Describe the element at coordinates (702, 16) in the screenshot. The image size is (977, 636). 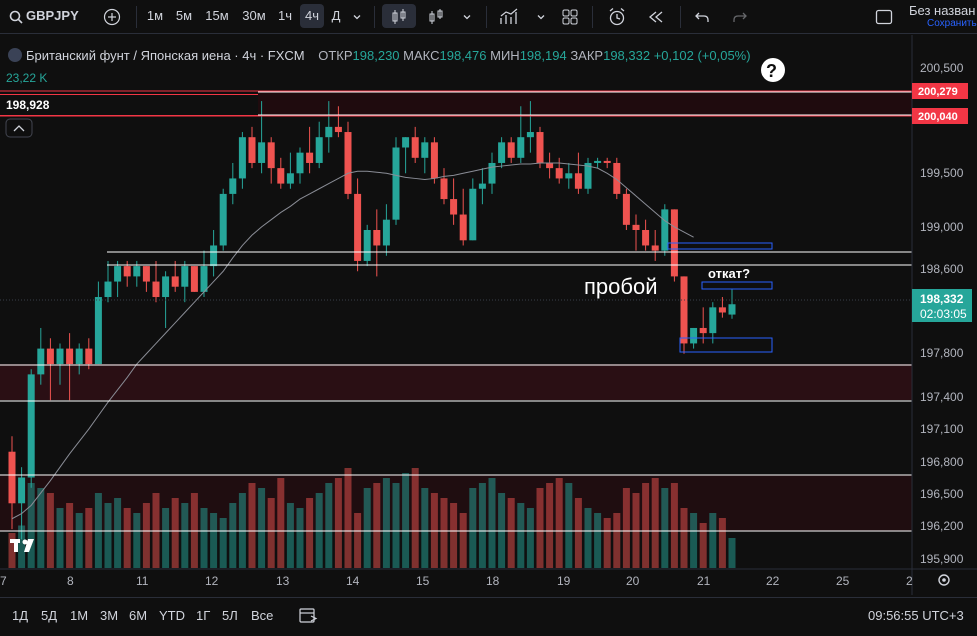
I see `undo-icon` at that location.